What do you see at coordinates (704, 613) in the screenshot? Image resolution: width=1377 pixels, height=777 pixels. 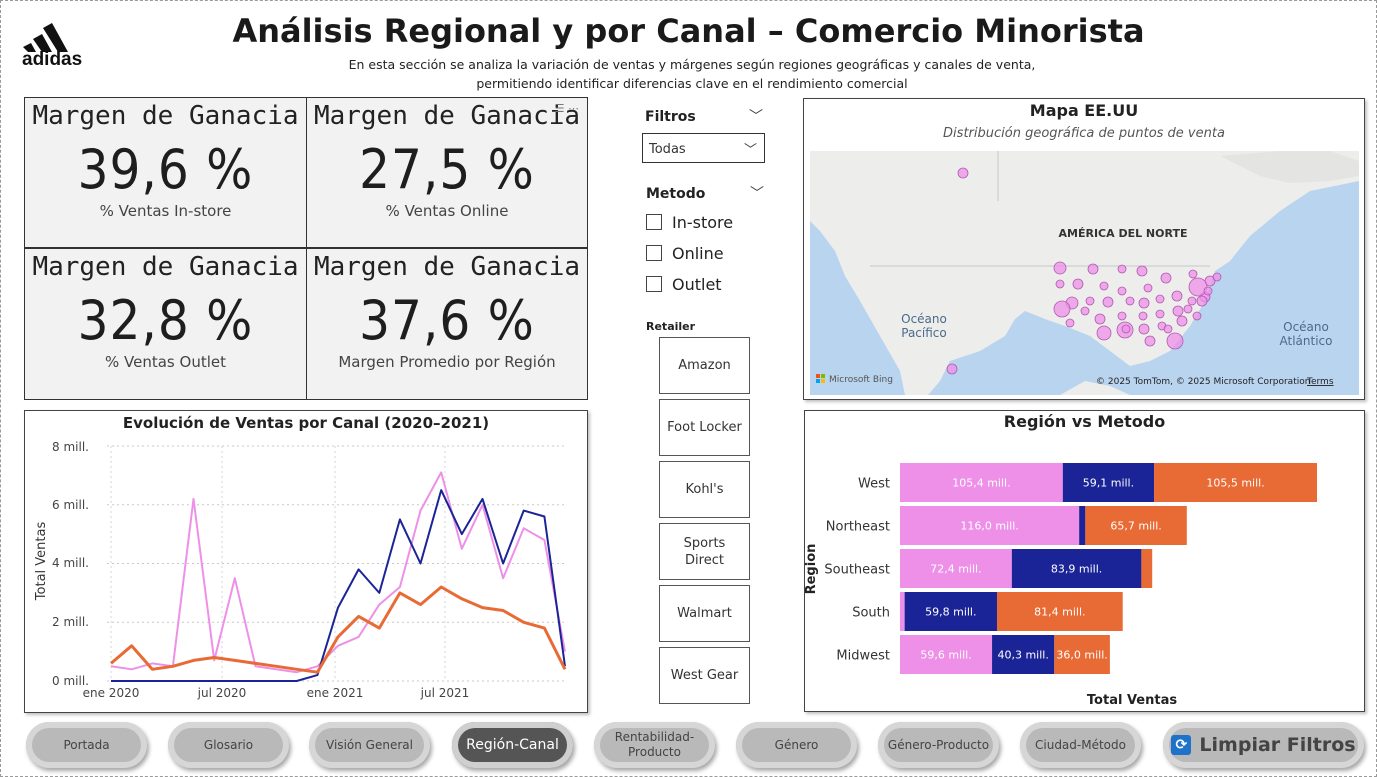 I see `retailer-button-walmart: Walmart` at bounding box center [704, 613].